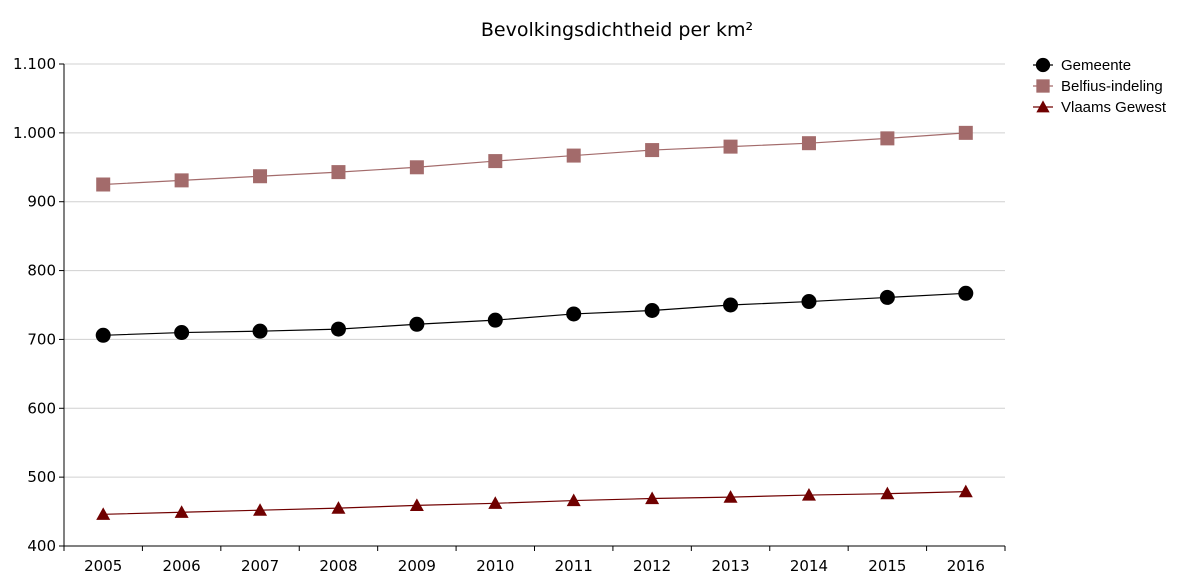  Describe the element at coordinates (965, 132) in the screenshot. I see `data-point: 2016: 1000` at that location.